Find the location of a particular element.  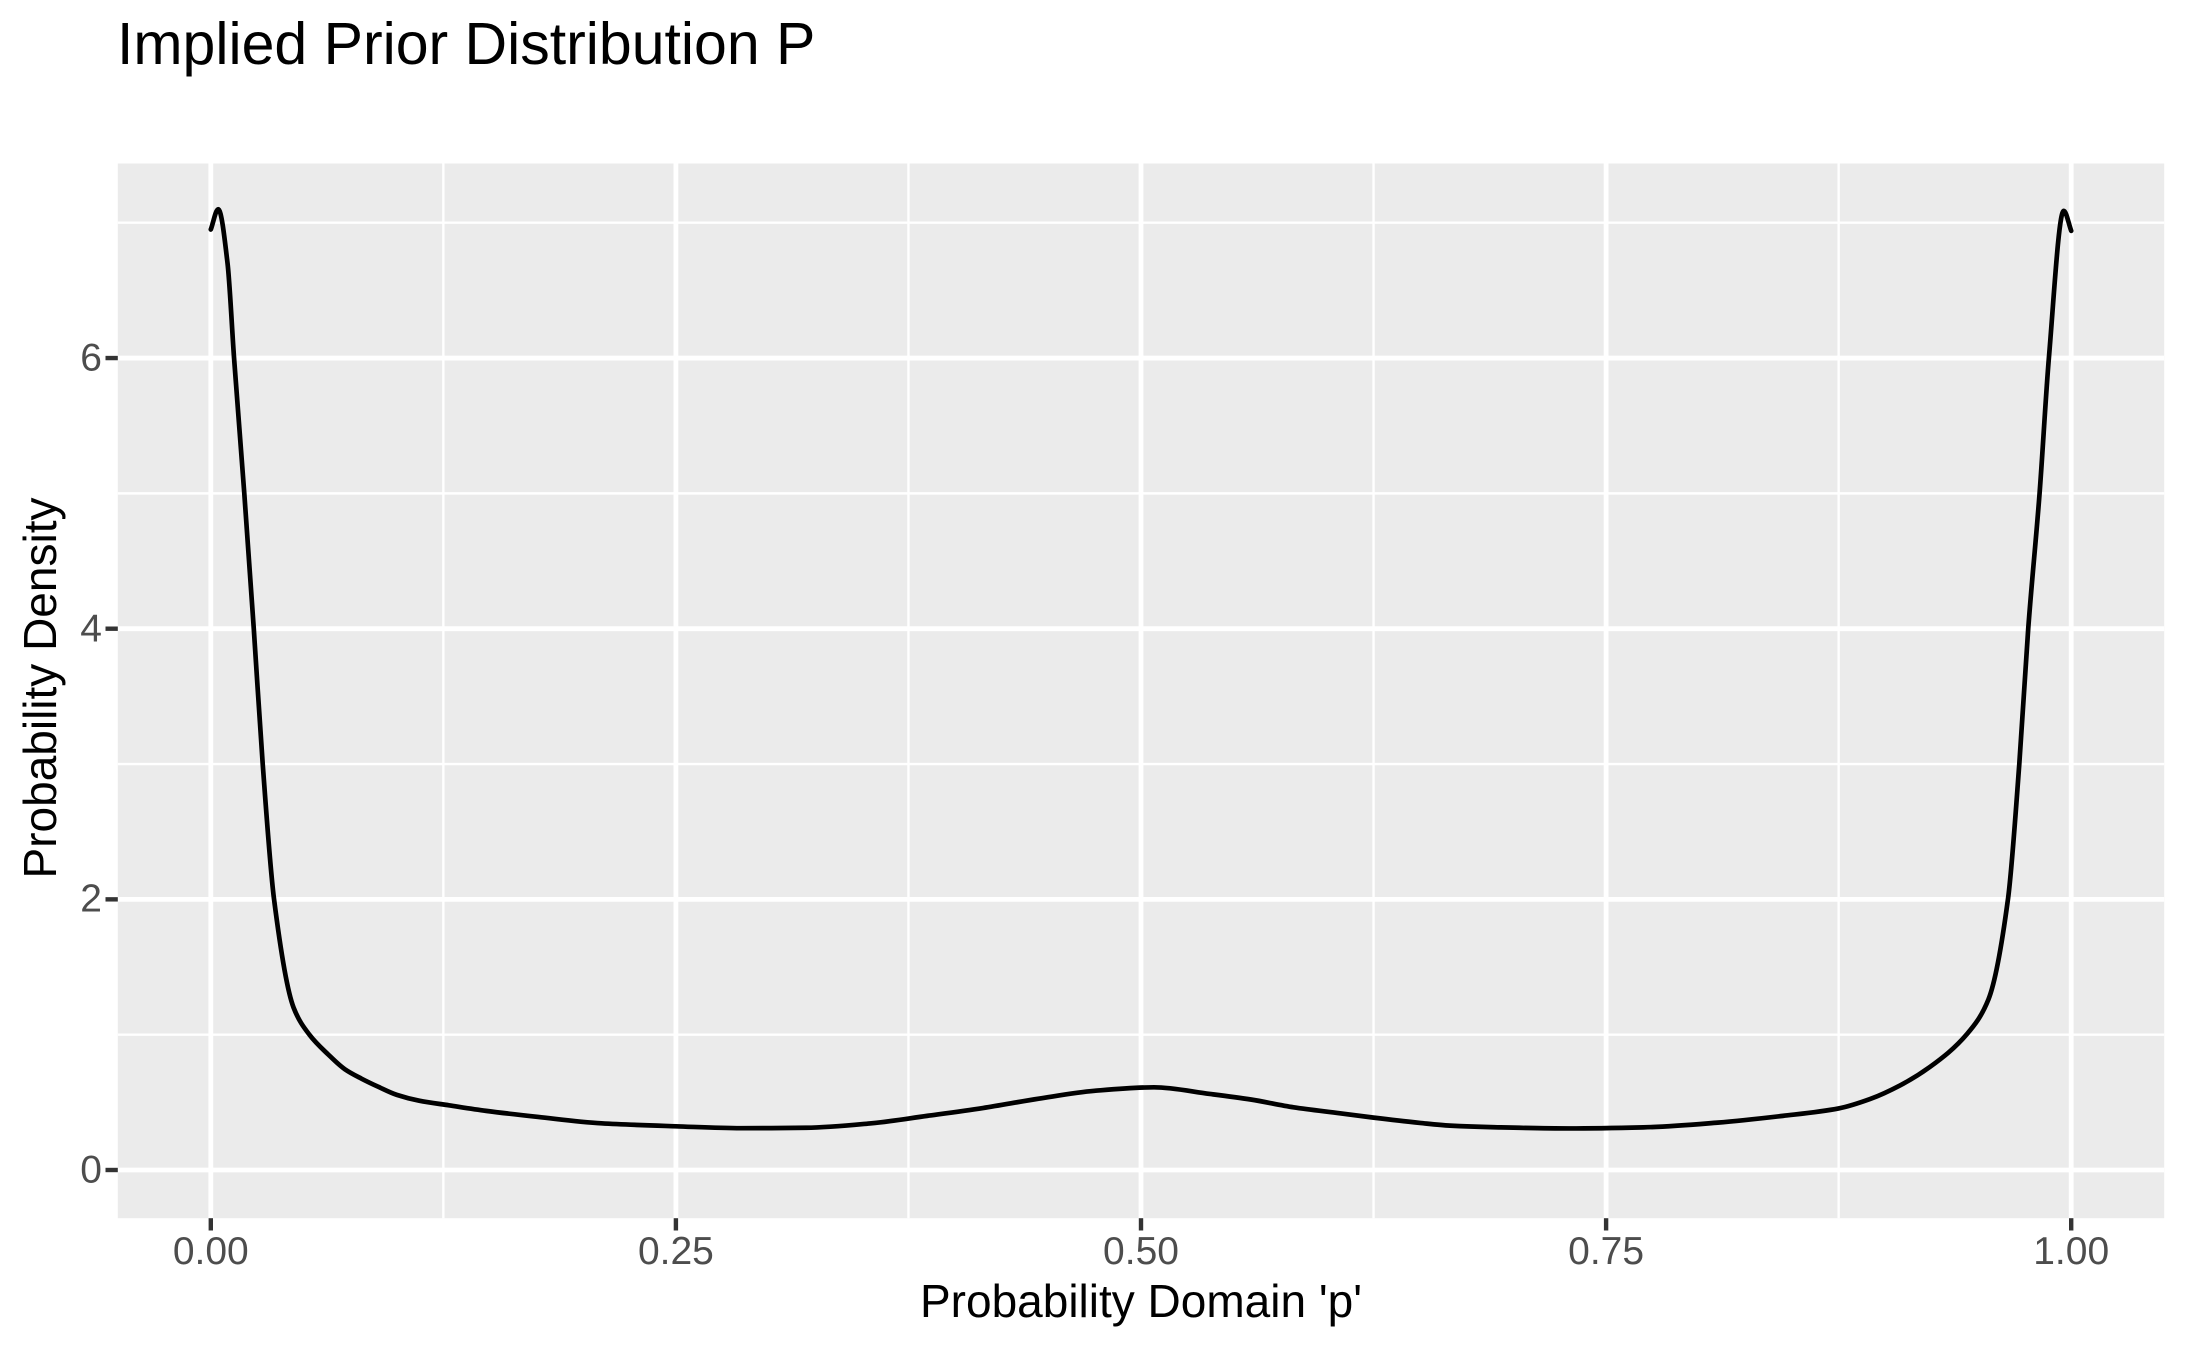

y-tick-label-4: 4 is located at coordinates (91, 629).